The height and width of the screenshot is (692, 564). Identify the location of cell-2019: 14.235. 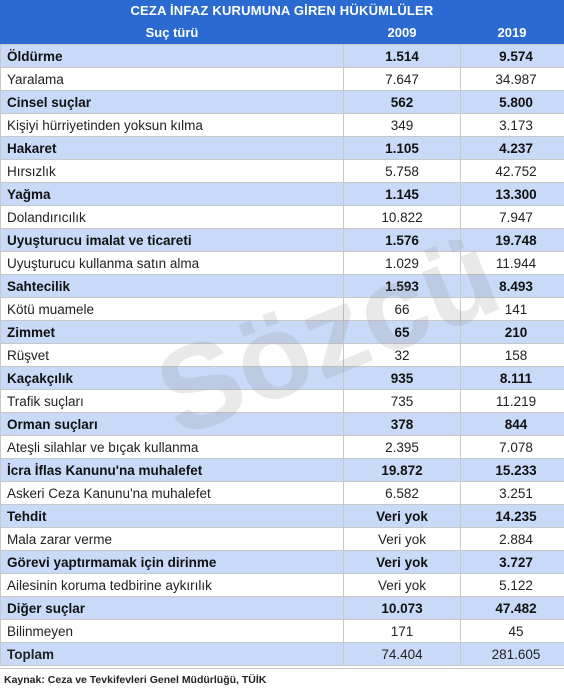
(512, 516).